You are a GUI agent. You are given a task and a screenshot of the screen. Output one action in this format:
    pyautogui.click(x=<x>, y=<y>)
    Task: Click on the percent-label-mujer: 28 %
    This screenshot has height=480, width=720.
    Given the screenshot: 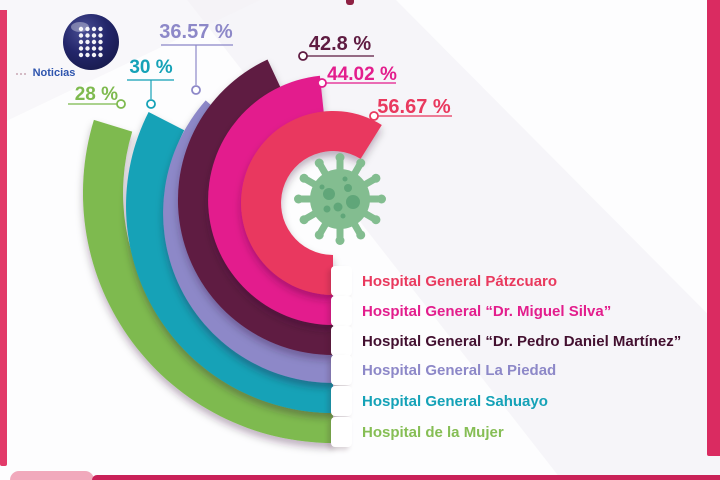 What is the action you would take?
    pyautogui.click(x=96, y=94)
    